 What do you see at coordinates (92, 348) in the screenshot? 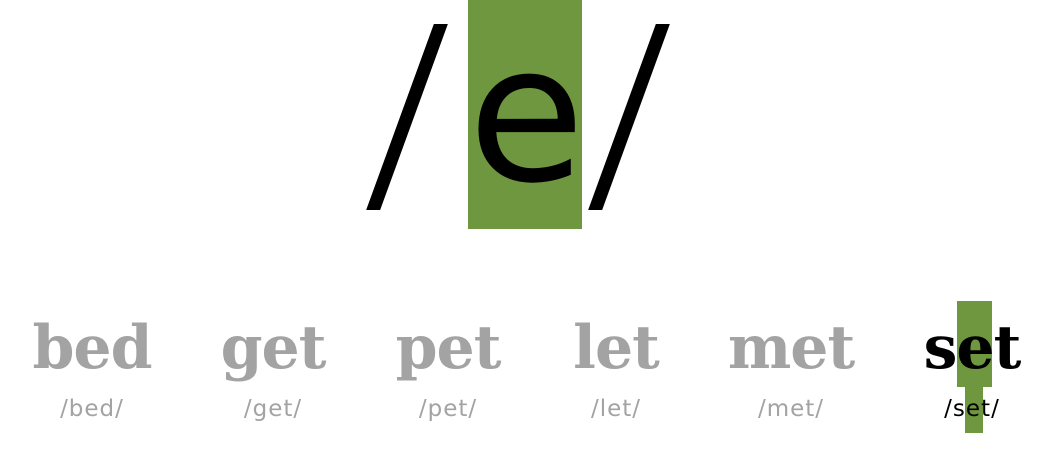
I see `word-text: bed` at bounding box center [92, 348].